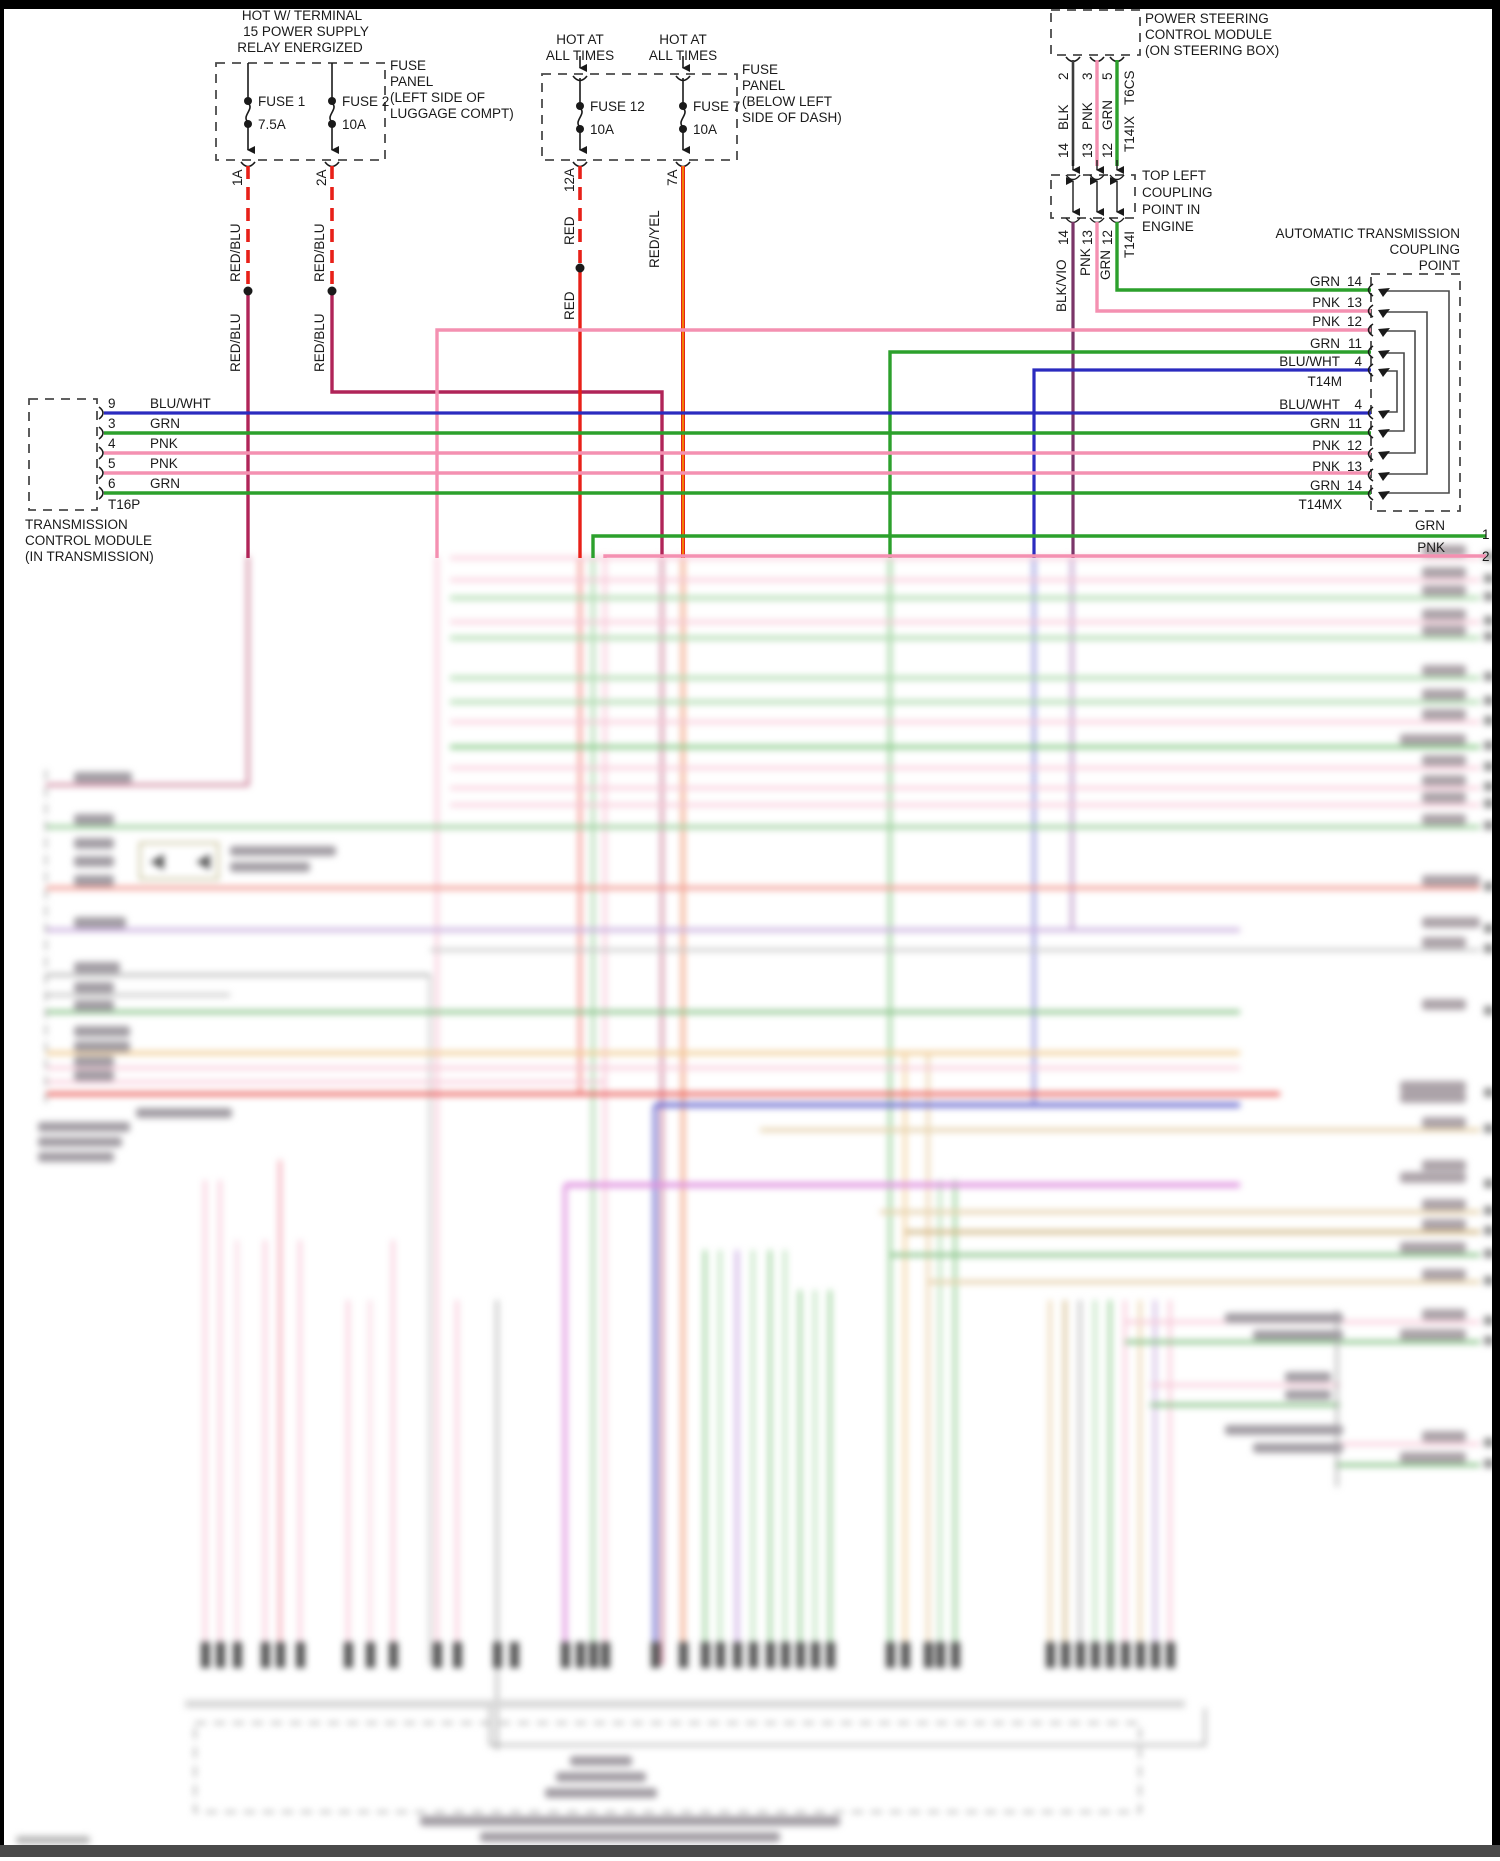 This screenshot has height=1861, width=1500. I want to click on atc-row5-wire: BLU/WHT, so click(1309, 361).